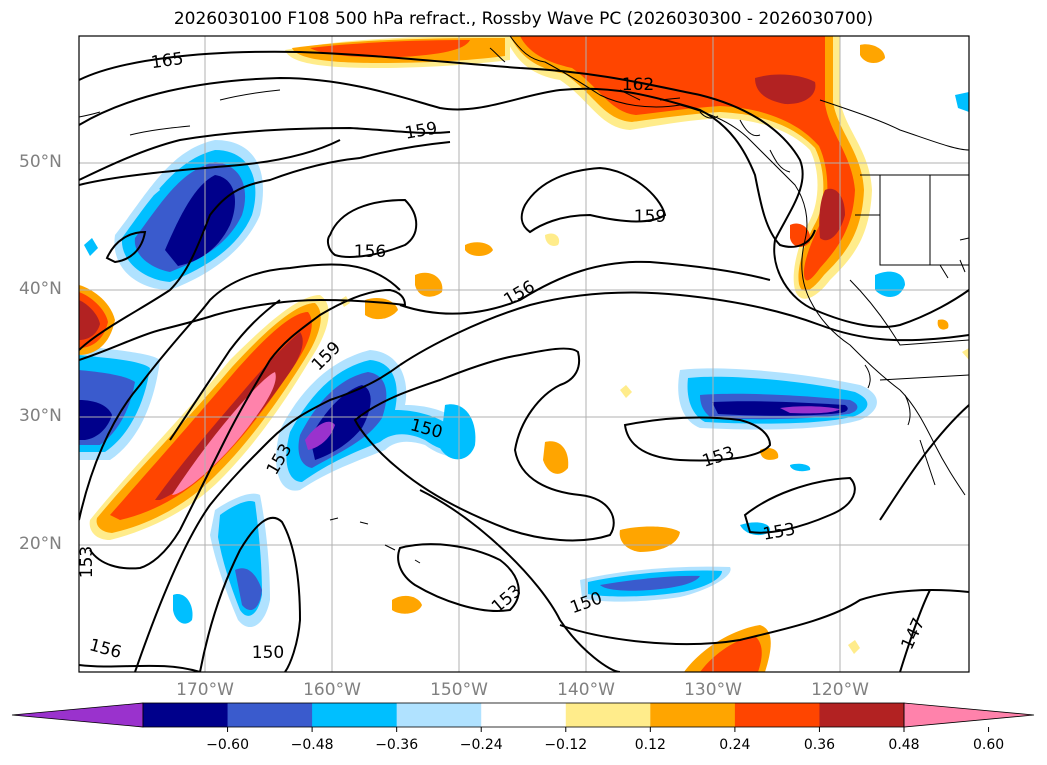  What do you see at coordinates (840, 690) in the screenshot?
I see `longitude-label: 120°W` at bounding box center [840, 690].